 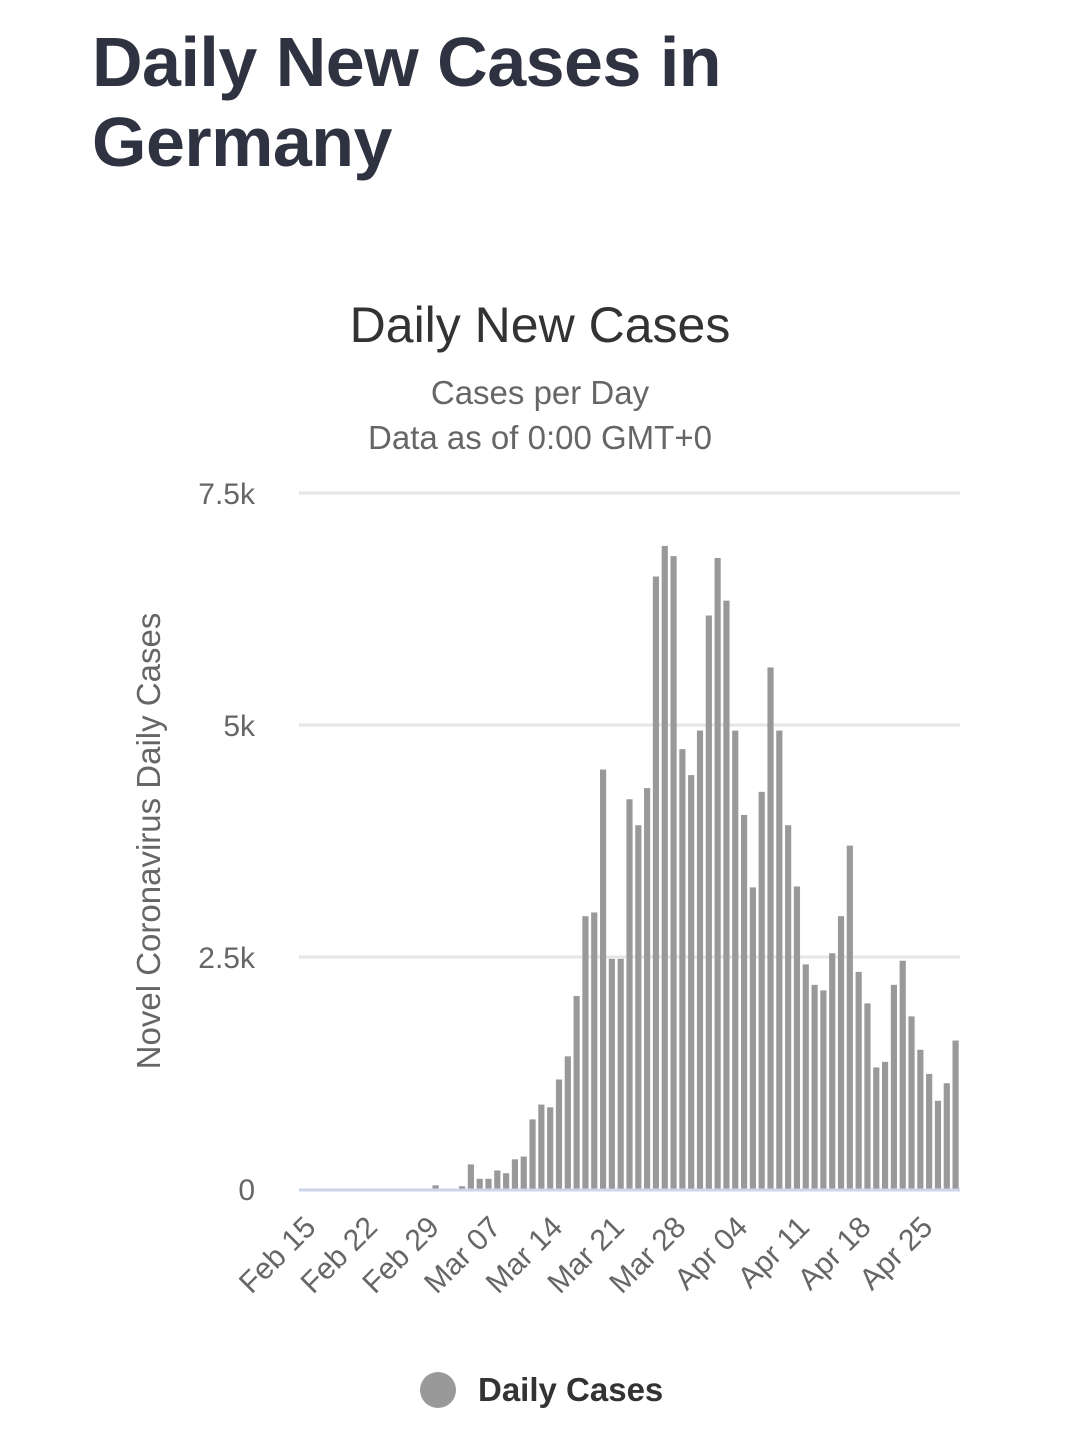 What do you see at coordinates (148, 841) in the screenshot?
I see `y-axis-title: Novel Coronavirus Daily Cases` at bounding box center [148, 841].